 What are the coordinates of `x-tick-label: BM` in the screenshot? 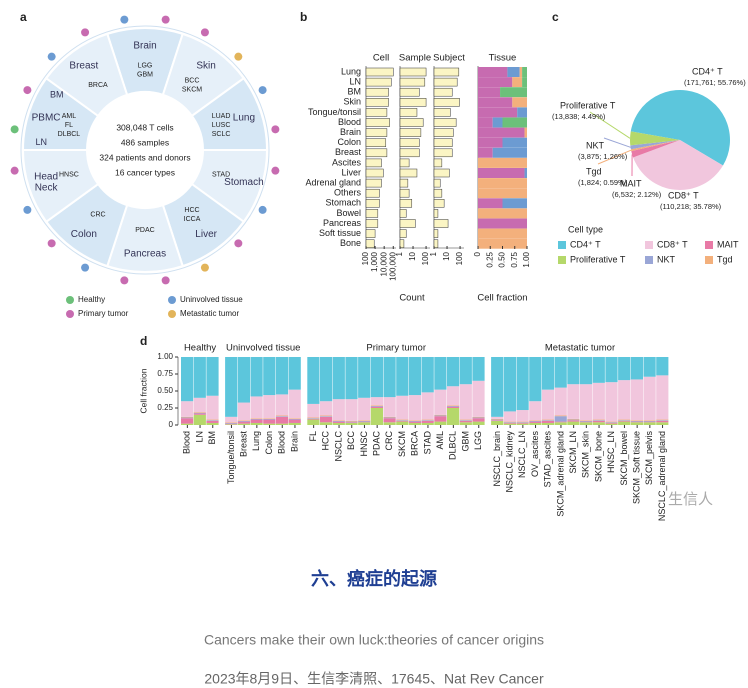 It's located at (212, 438).